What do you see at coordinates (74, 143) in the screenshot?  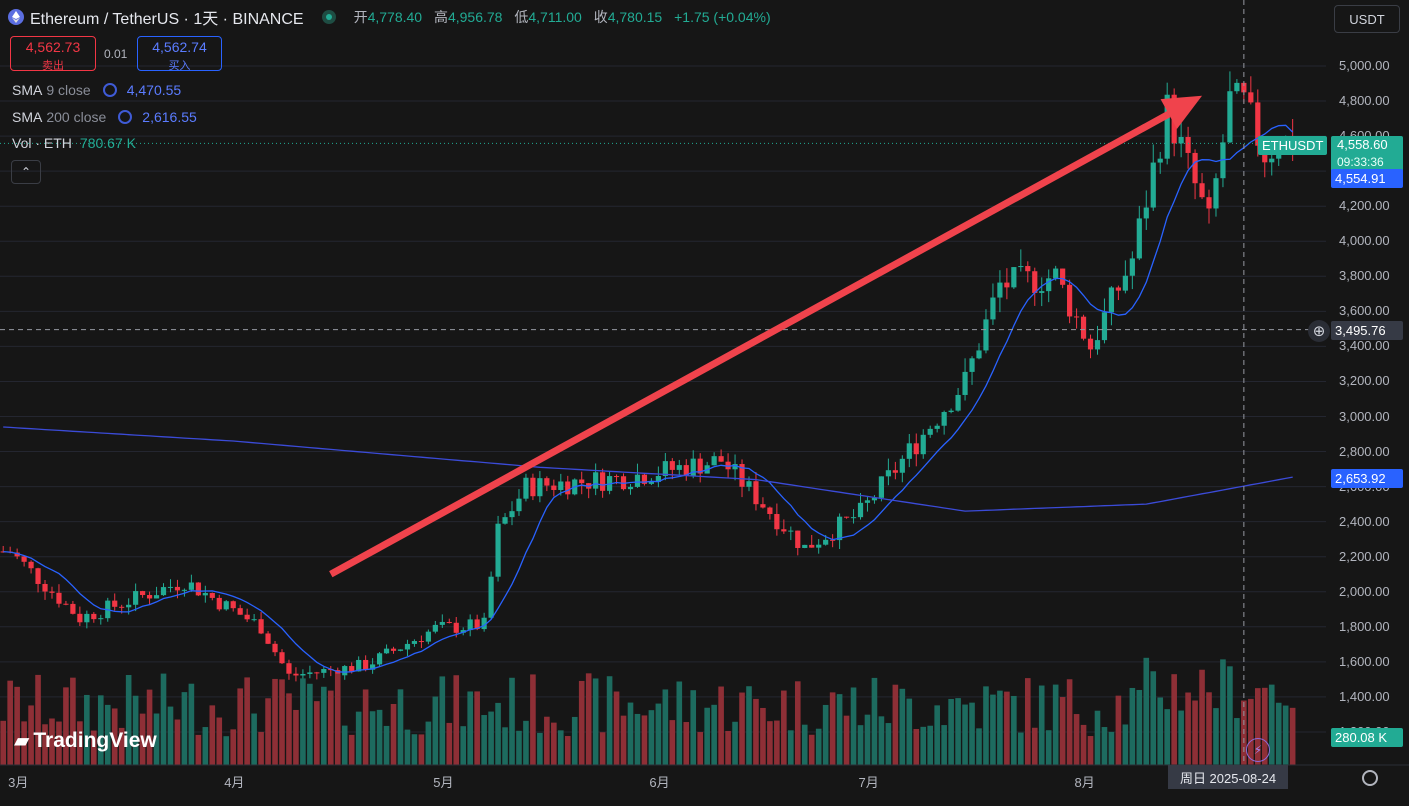 I see `indicator-volume: Vol · ETH 780.67 K` at bounding box center [74, 143].